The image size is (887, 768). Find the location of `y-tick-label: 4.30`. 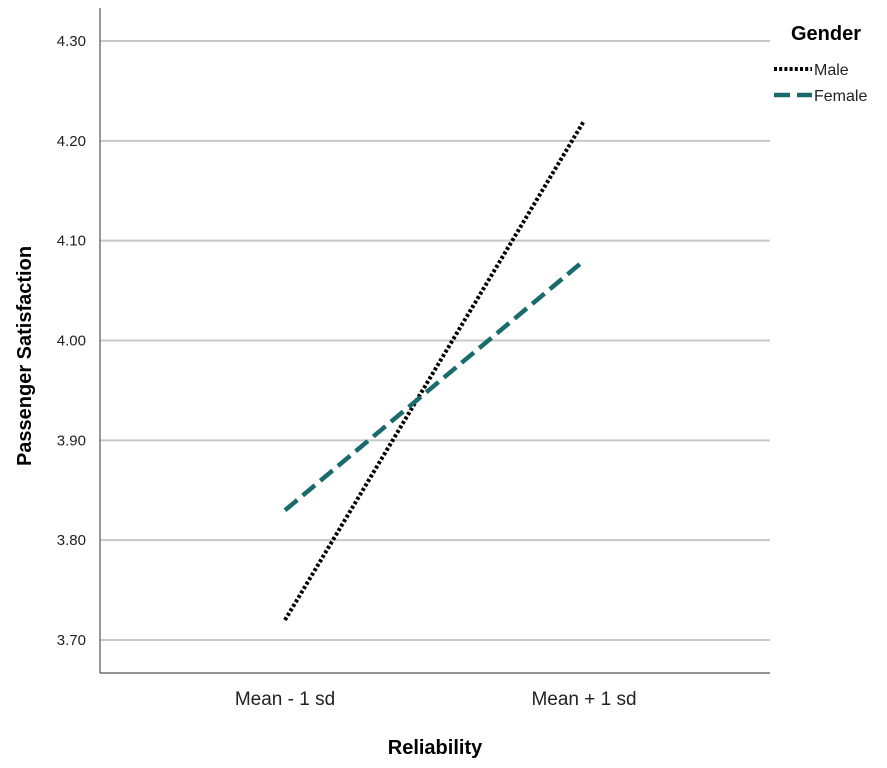

y-tick-label: 4.30 is located at coordinates (71, 41).